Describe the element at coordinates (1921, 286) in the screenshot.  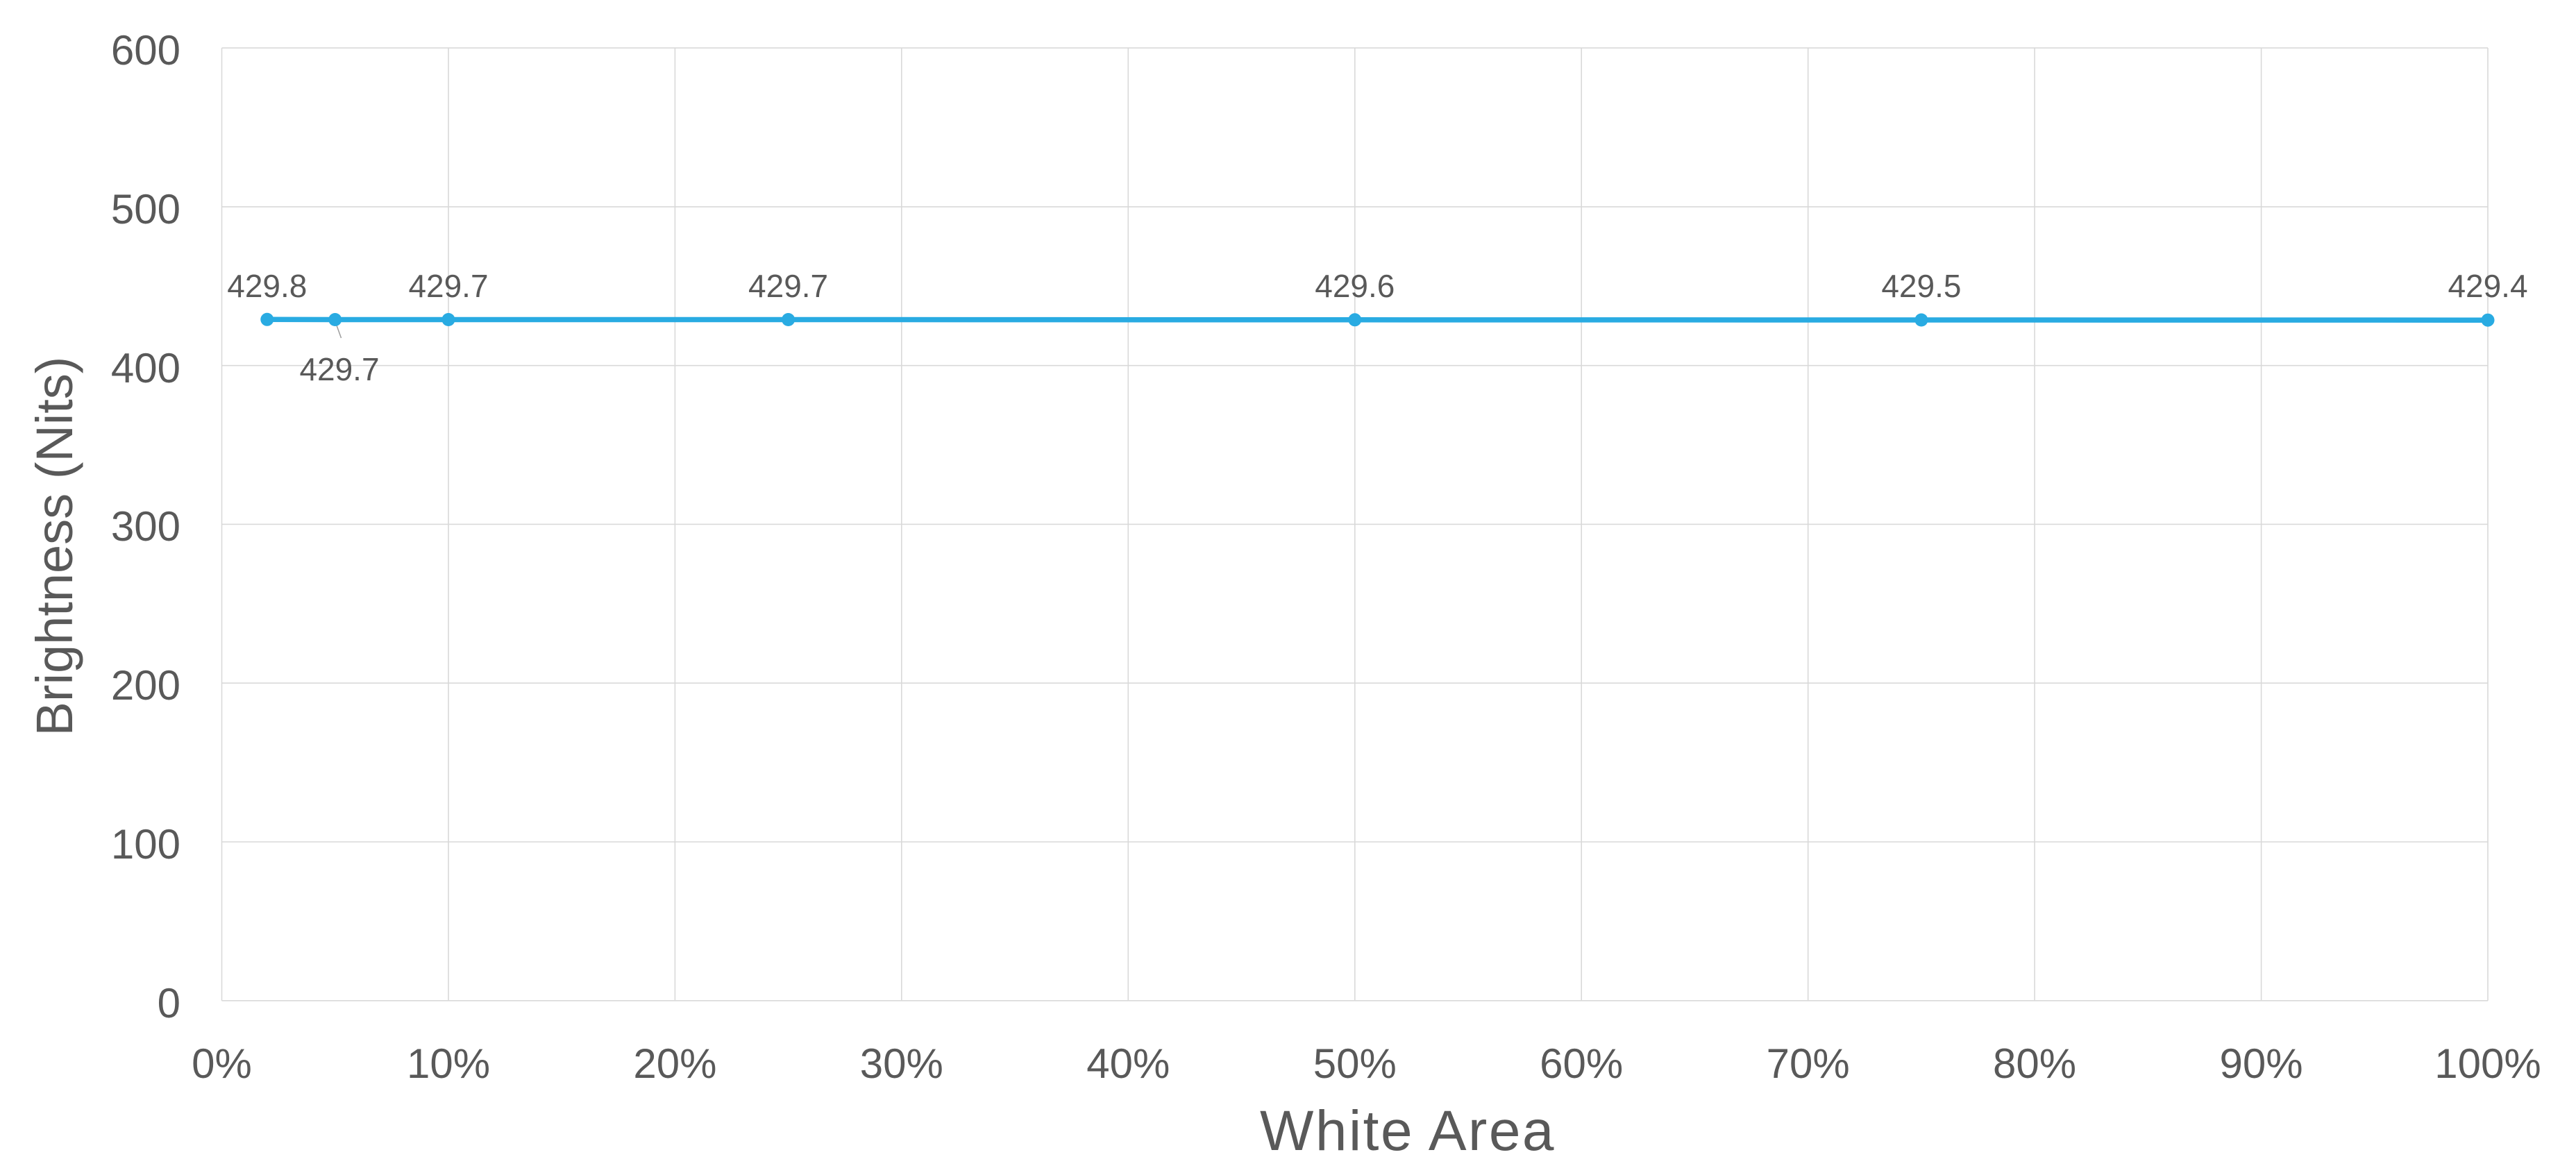
I see `svg-text: 429.5` at that location.